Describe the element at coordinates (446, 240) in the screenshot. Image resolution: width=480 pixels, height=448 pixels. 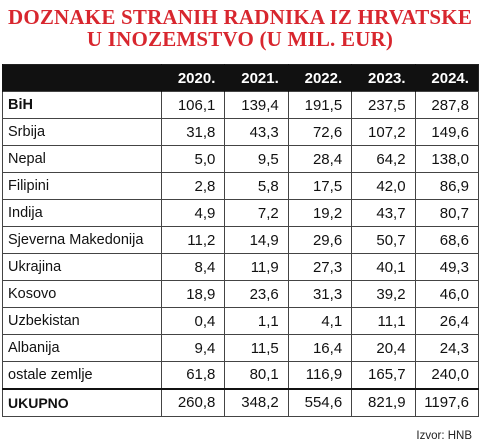
I see `value-cell: 68,6` at that location.